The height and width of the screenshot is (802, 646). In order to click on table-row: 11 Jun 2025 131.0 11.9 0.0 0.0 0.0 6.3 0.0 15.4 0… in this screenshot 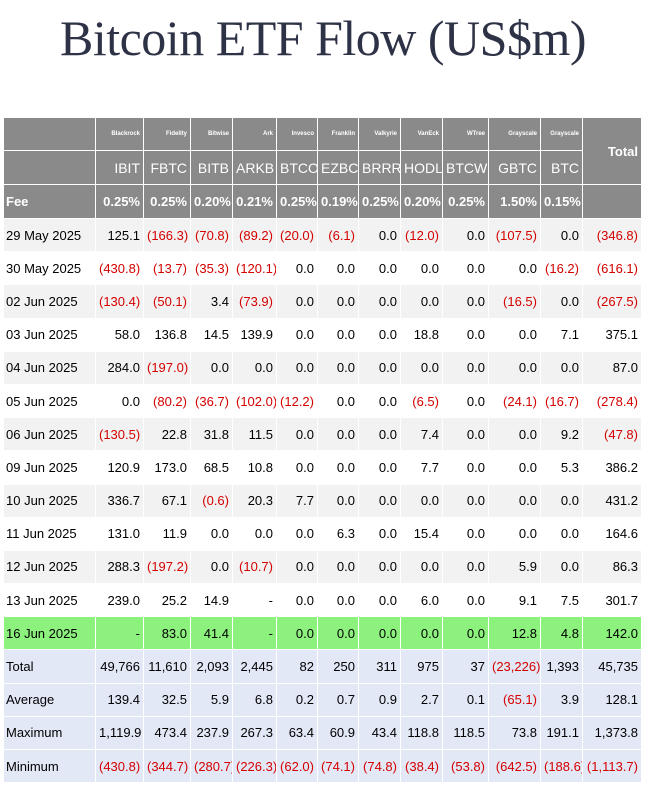, I will do `click(322, 533)`.